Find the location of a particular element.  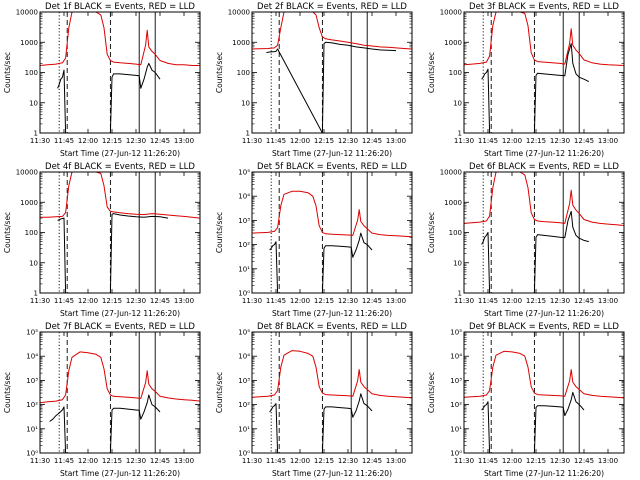

panel-title: Det 8f BLACK = Events, RED = LLD is located at coordinates (332, 327).